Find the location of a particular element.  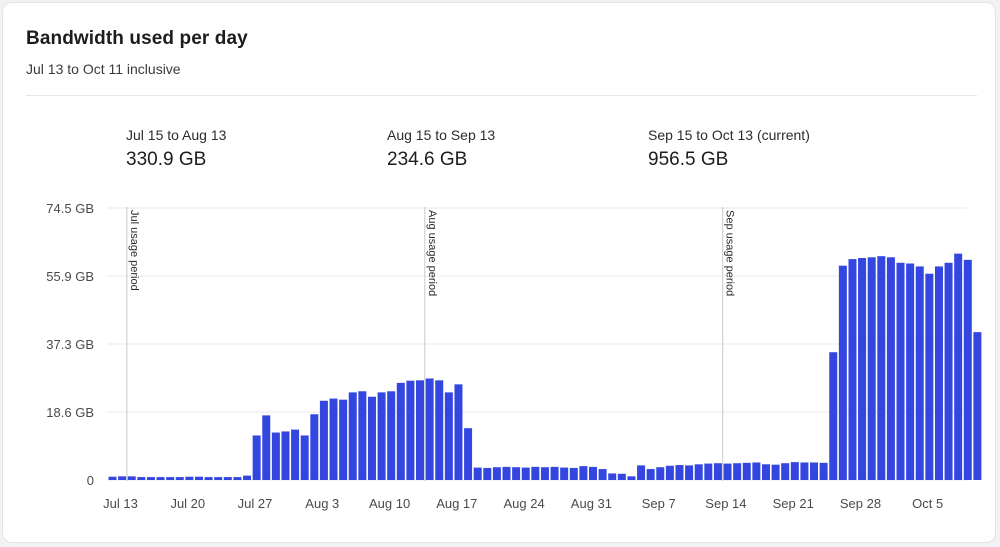

period-label: Jul 15 to Aug 13 is located at coordinates (176, 135).